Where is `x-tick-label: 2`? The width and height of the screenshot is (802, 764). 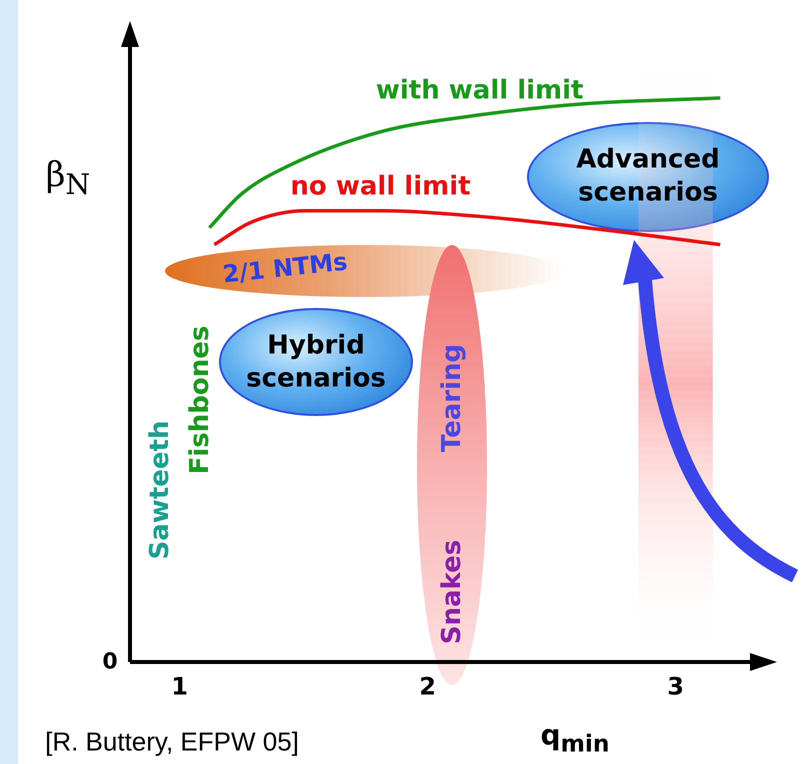
x-tick-label: 2 is located at coordinates (427, 686).